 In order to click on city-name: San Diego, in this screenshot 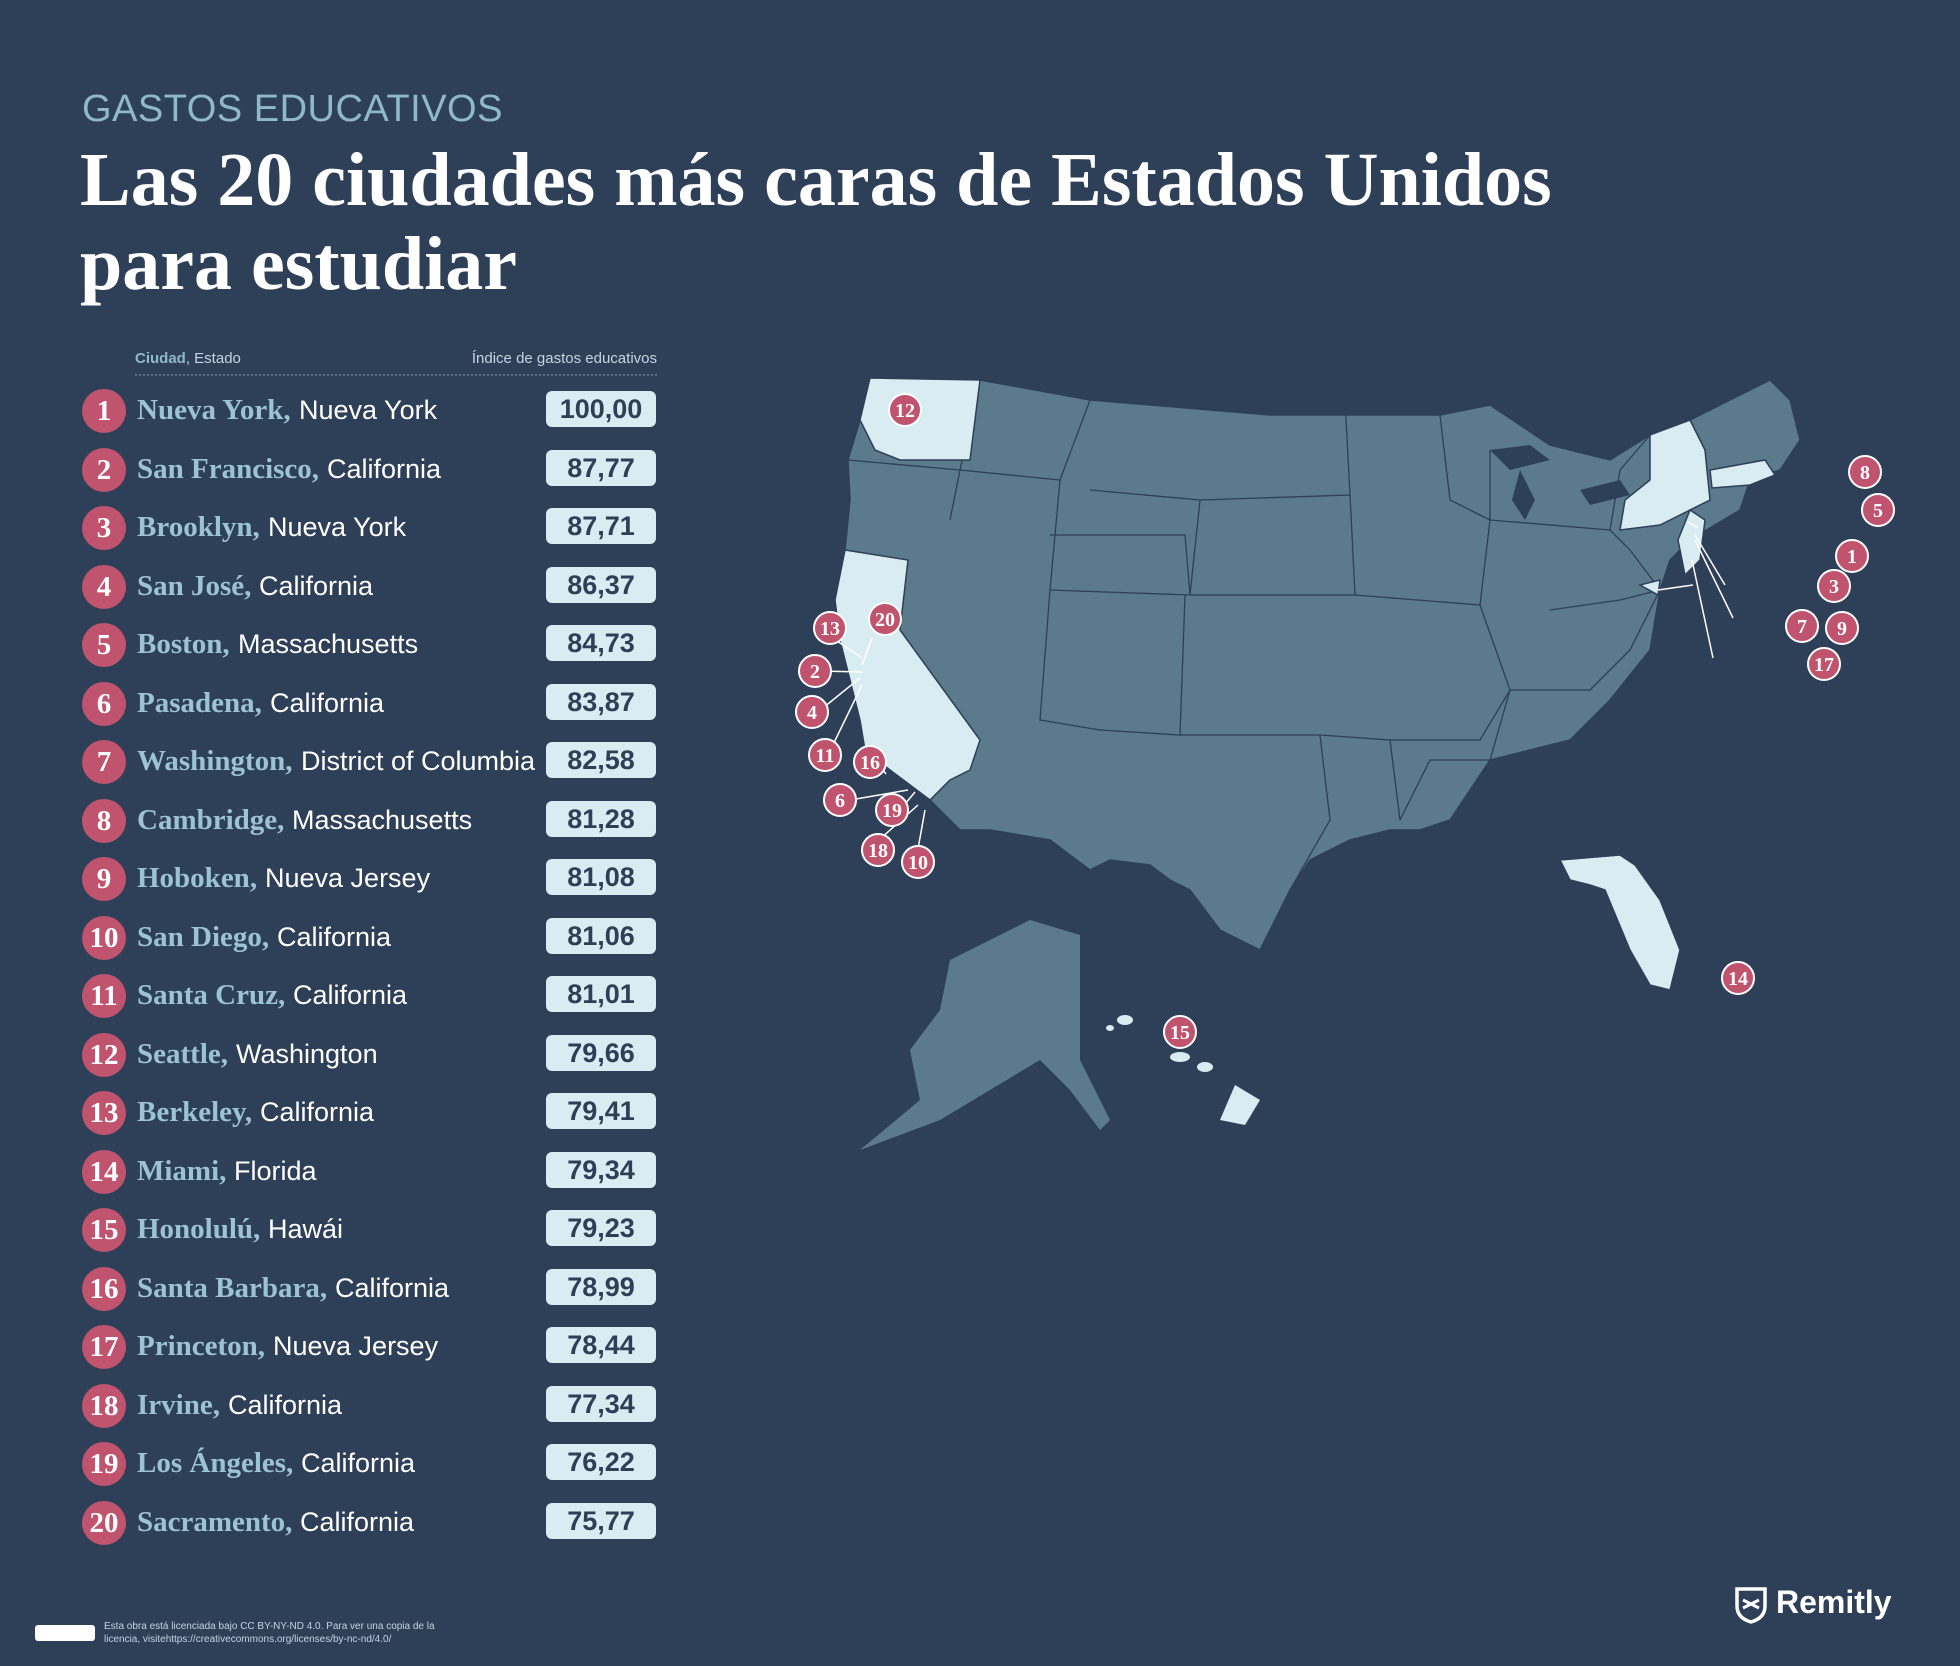, I will do `click(203, 936)`.